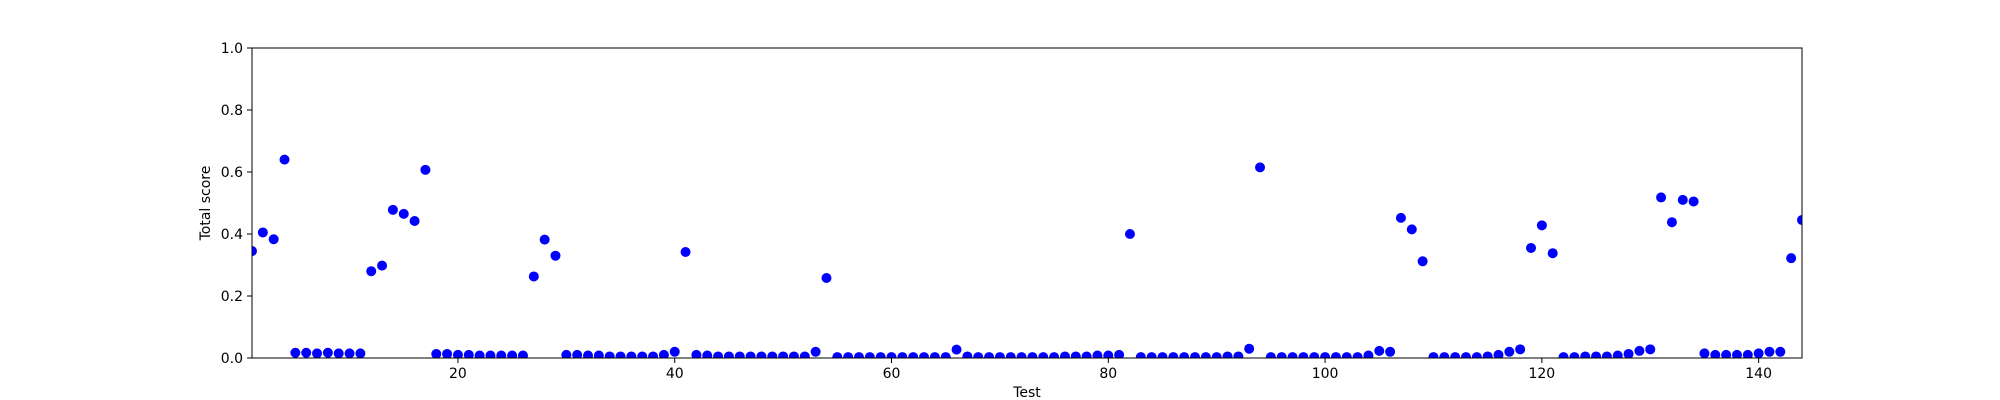  I want to click on x-tick-label: 60, so click(892, 374).